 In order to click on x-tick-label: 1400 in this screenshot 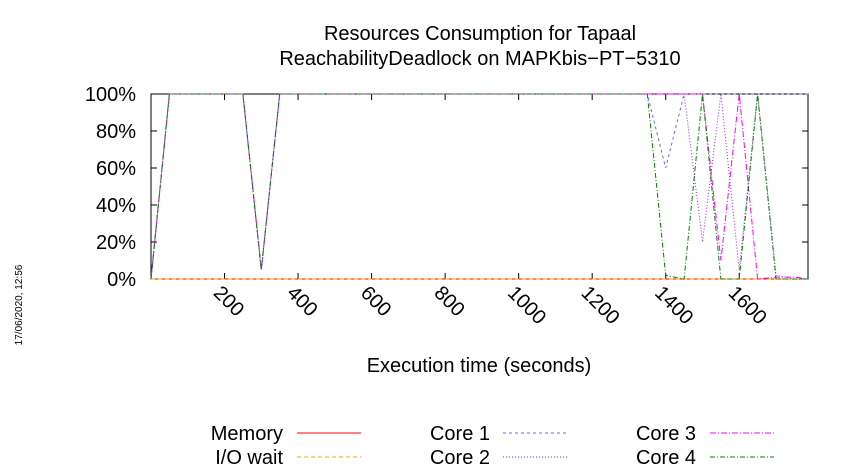, I will do `click(673, 305)`.